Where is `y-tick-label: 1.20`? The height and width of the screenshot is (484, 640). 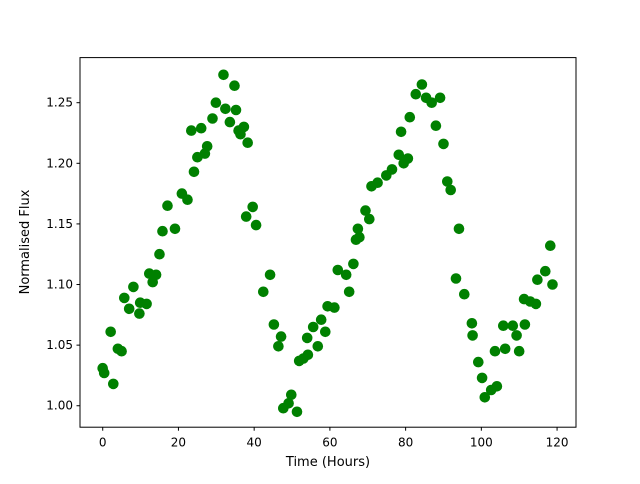 y-tick-label: 1.20 is located at coordinates (59, 163).